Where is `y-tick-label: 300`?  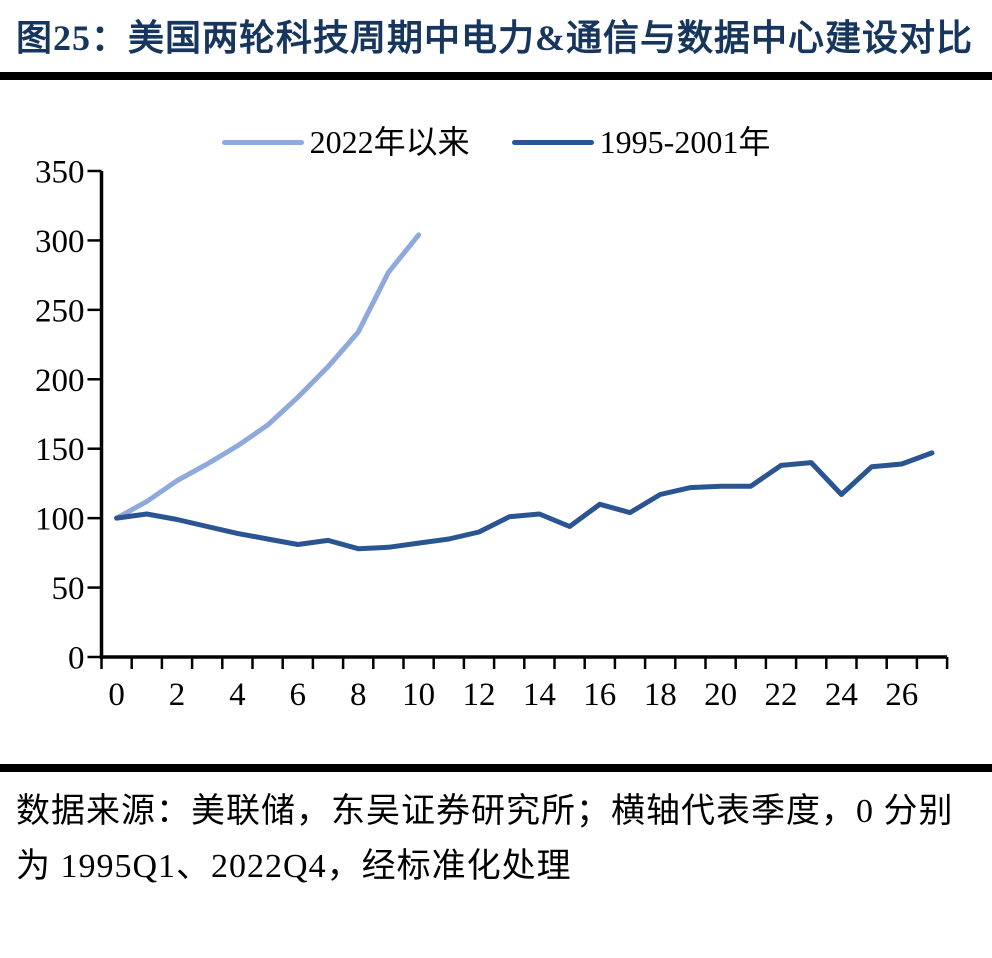 y-tick-label: 300 is located at coordinates (60, 242).